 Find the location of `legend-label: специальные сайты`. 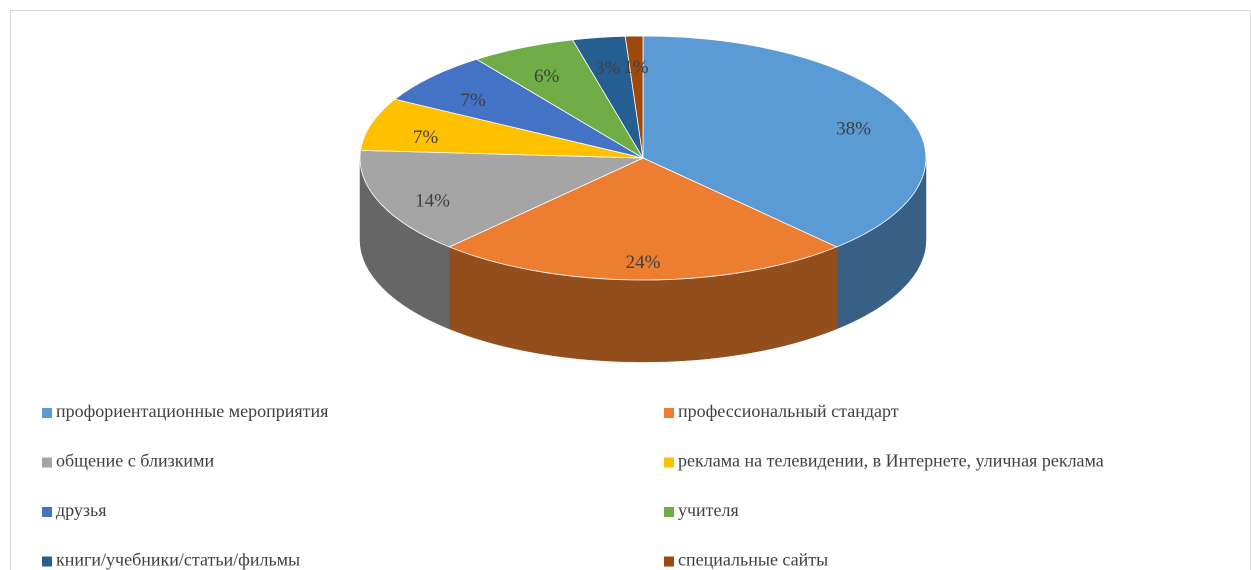

legend-label: специальные сайты is located at coordinates (753, 560).